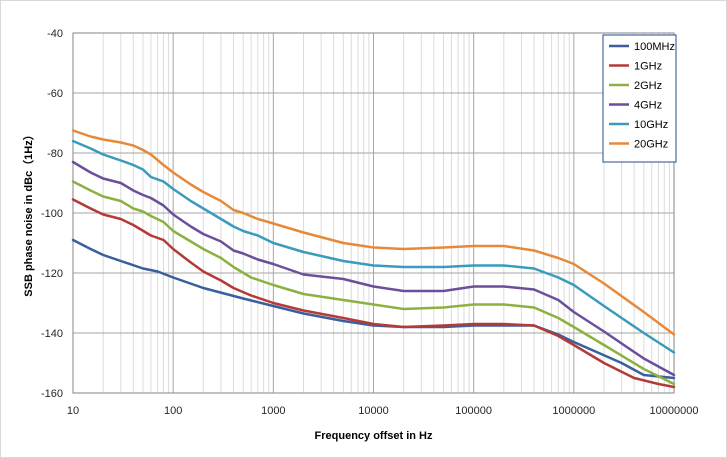 The image size is (727, 458). Describe the element at coordinates (654, 47) in the screenshot. I see `legend-label-100mhz: 100MHz` at that location.